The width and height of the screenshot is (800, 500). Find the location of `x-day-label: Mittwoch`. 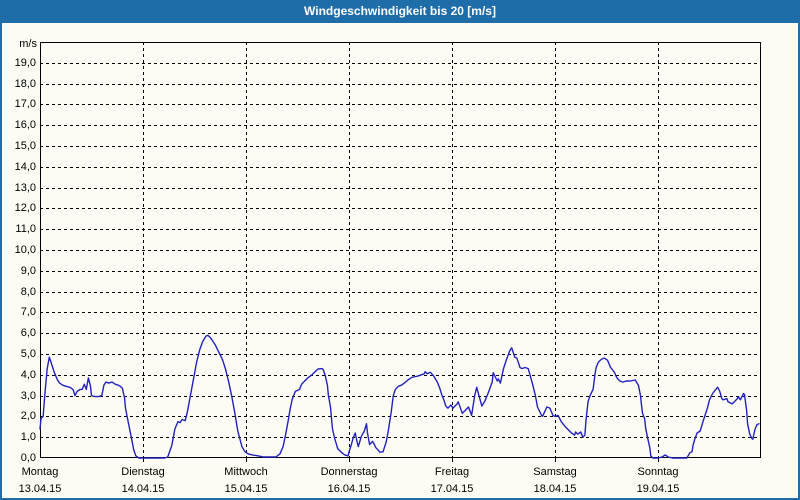

x-day-label: Mittwoch is located at coordinates (246, 472).